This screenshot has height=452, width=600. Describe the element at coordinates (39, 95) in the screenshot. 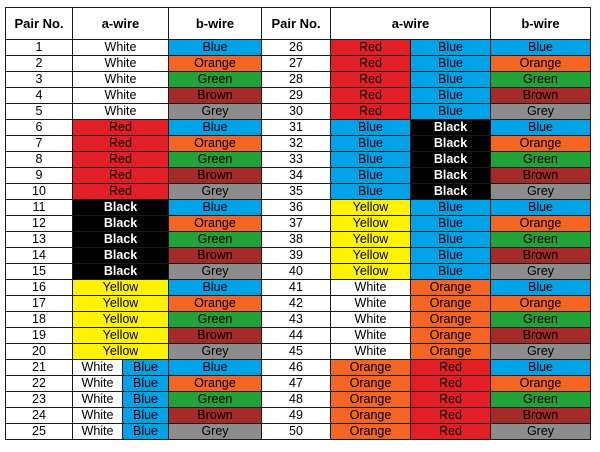

I see `pair-number-left: 4` at that location.